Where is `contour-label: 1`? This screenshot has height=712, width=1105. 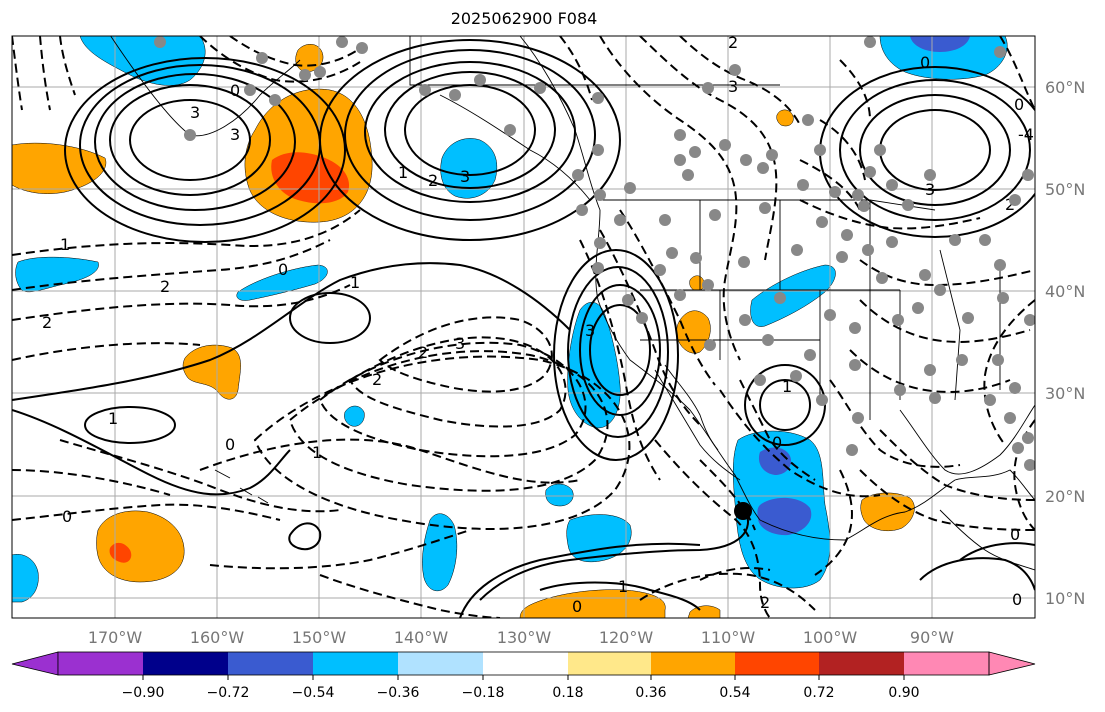
contour-label: 1 is located at coordinates (317, 452).